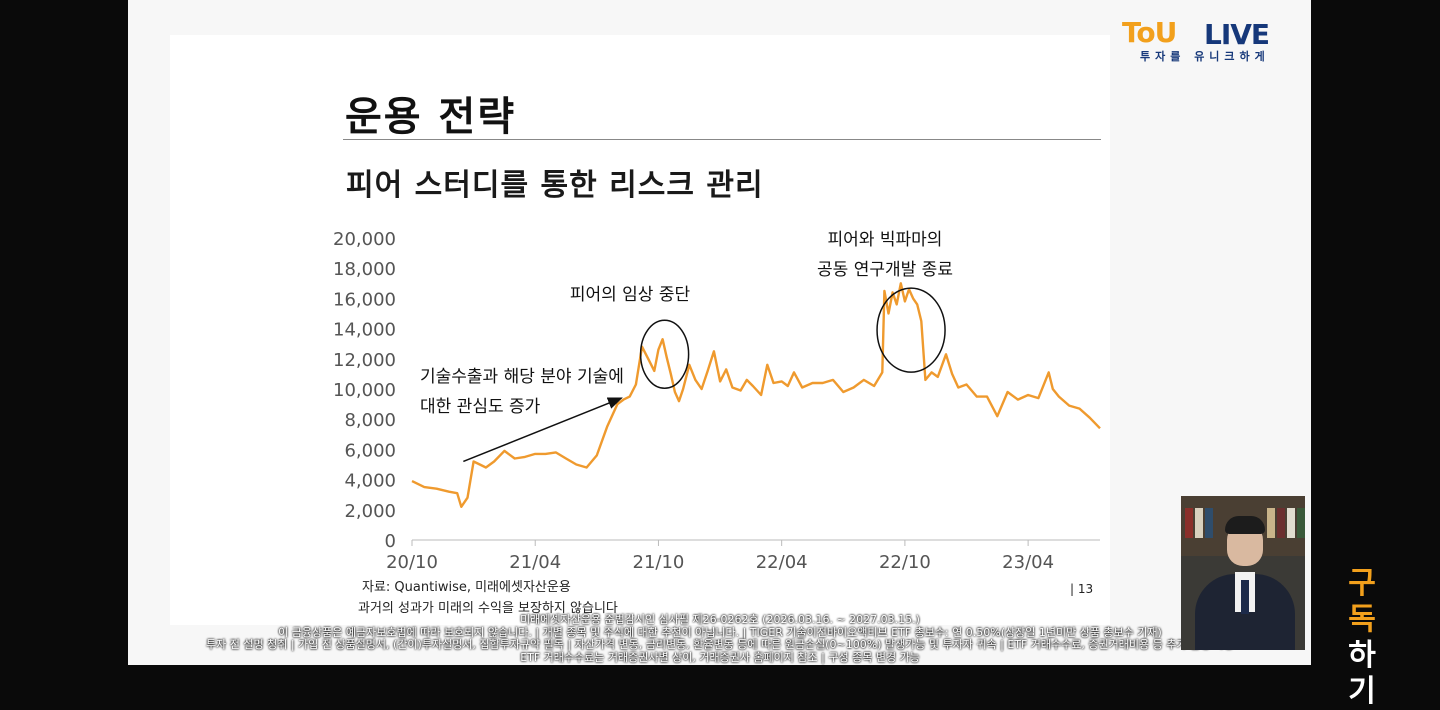  Describe the element at coordinates (390, 541) in the screenshot. I see `y-tick-label: 0` at that location.